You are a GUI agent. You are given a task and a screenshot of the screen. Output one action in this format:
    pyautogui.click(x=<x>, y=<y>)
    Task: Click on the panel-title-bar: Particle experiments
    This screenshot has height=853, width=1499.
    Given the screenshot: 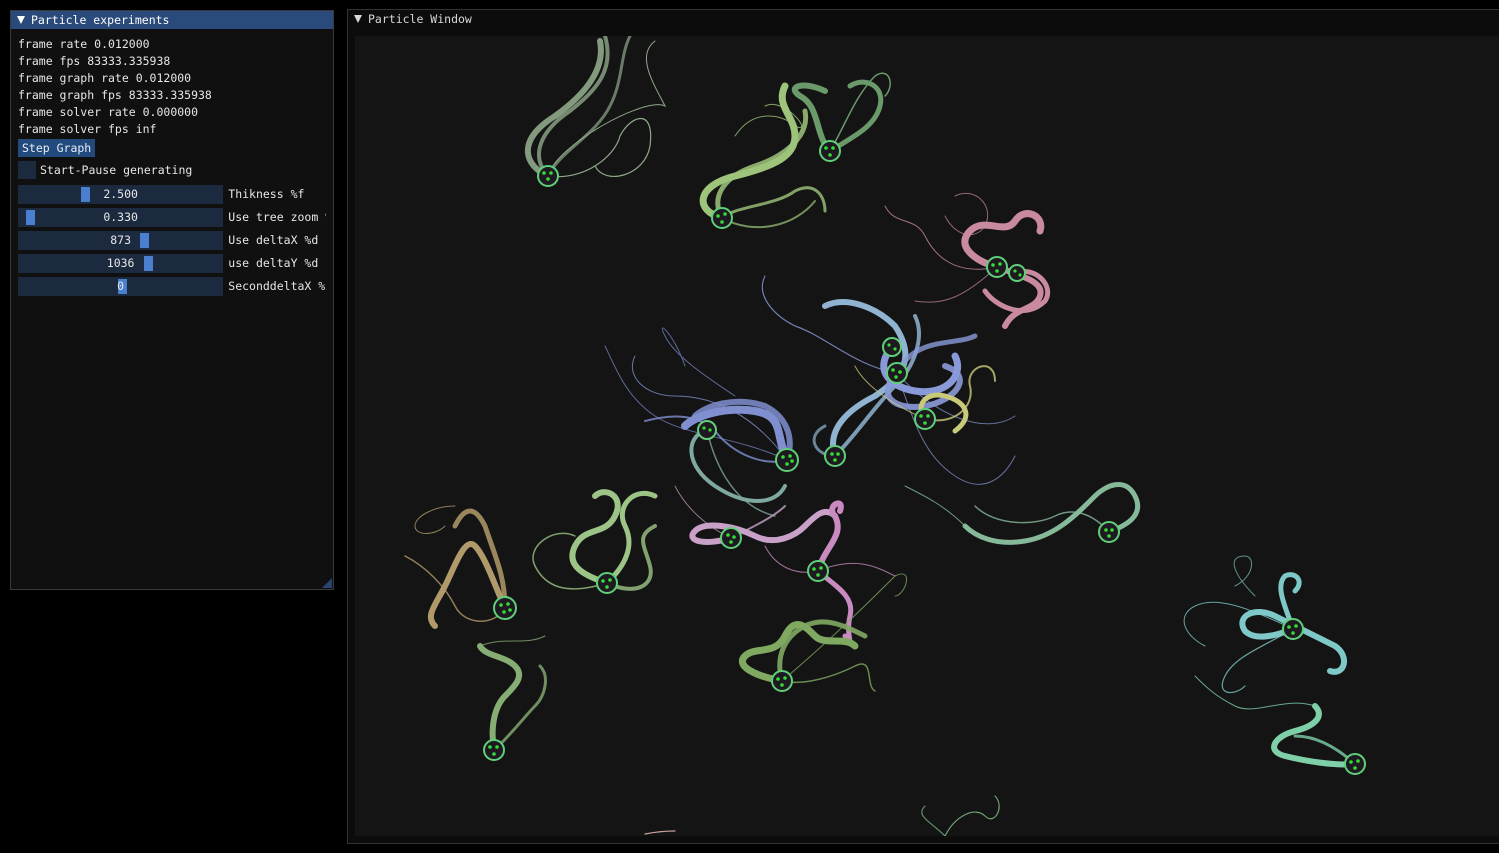 What is the action you would take?
    pyautogui.click(x=172, y=20)
    